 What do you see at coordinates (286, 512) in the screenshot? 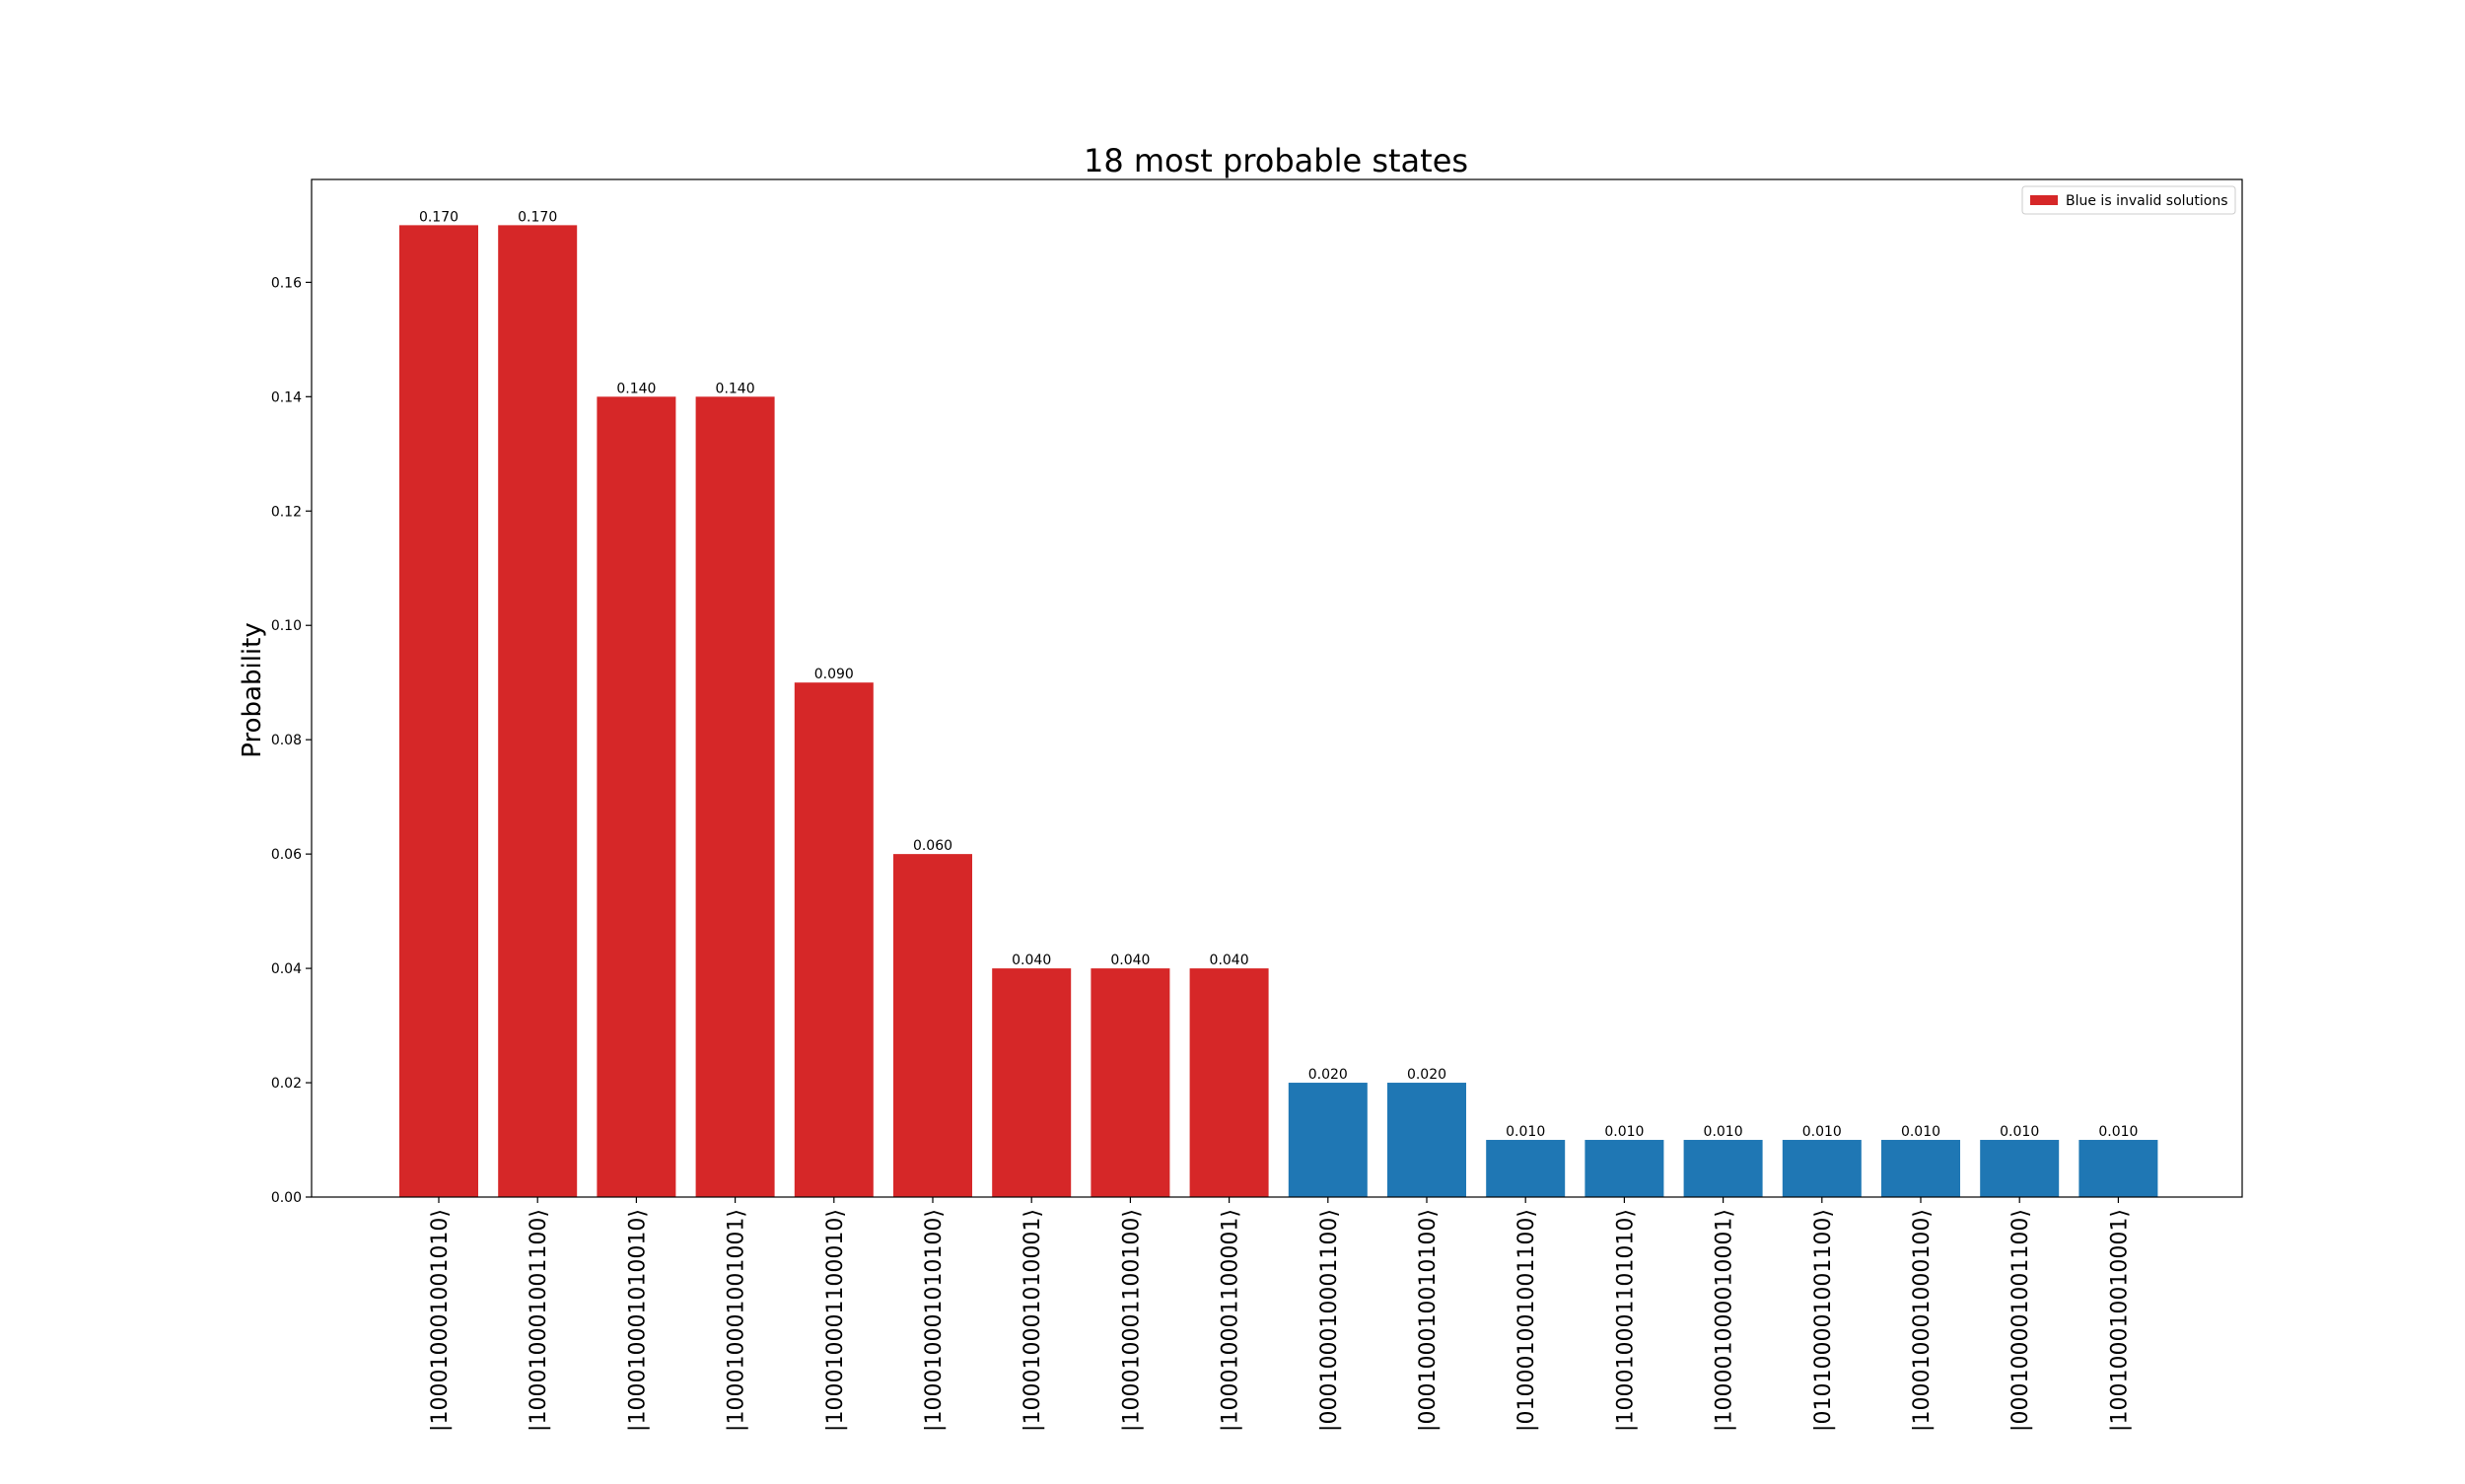
I see `y-tick-label: 0.12` at bounding box center [286, 512].